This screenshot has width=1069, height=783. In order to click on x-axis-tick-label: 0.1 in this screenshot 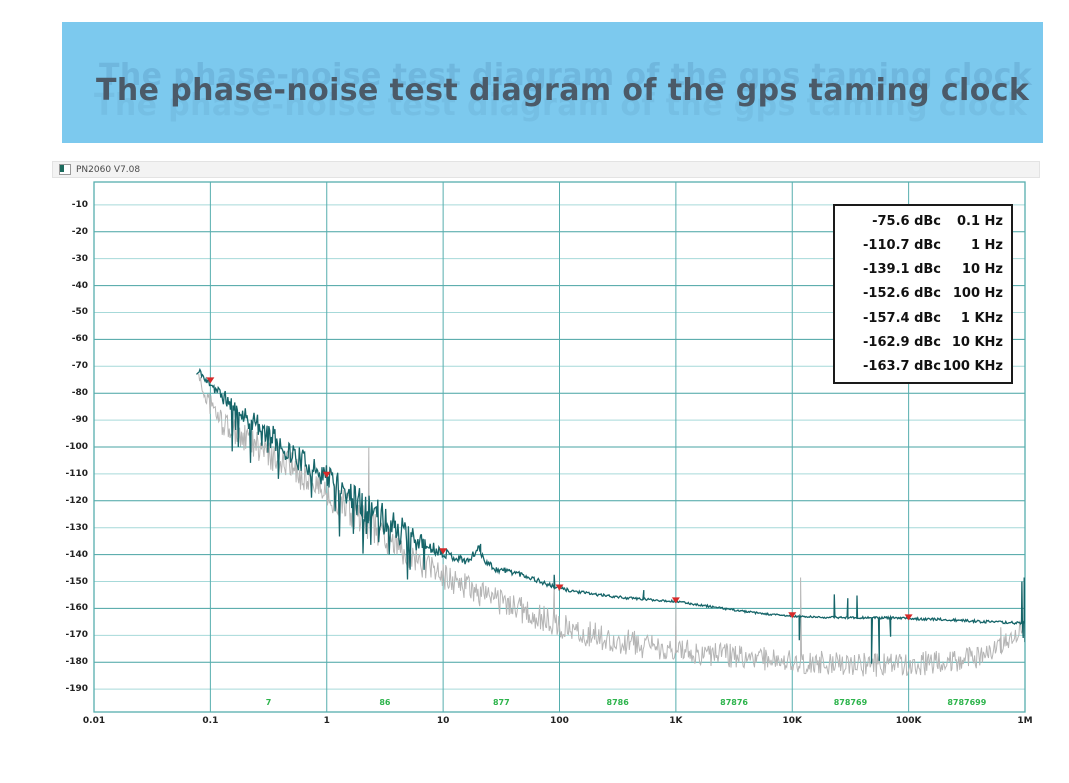, I will do `click(210, 721)`.